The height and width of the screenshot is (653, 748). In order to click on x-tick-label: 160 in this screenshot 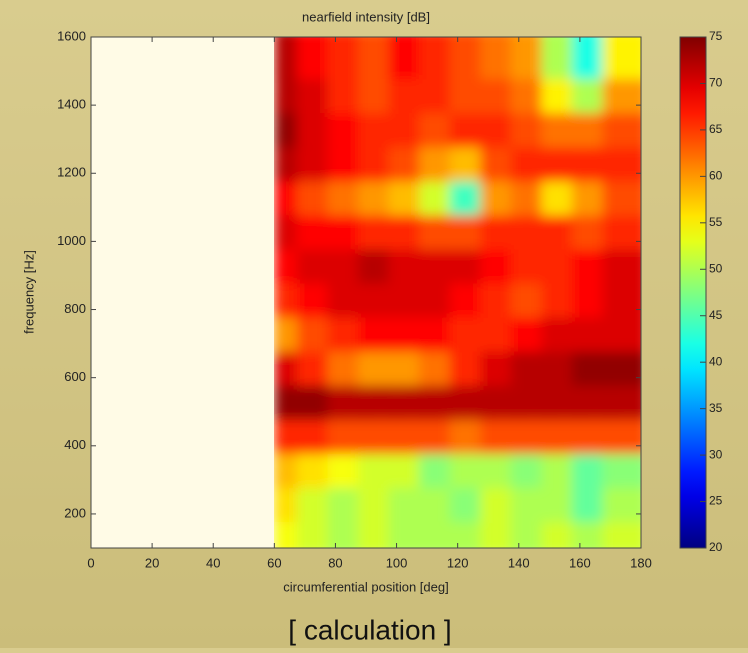, I will do `click(580, 562)`.